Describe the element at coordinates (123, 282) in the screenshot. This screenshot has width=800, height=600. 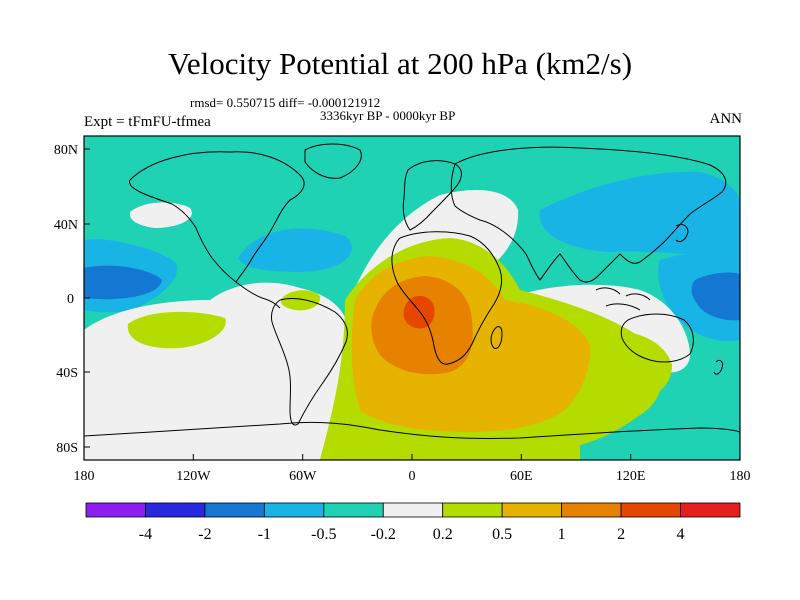
I see `darkblue-patch-northeast-pacific` at that location.